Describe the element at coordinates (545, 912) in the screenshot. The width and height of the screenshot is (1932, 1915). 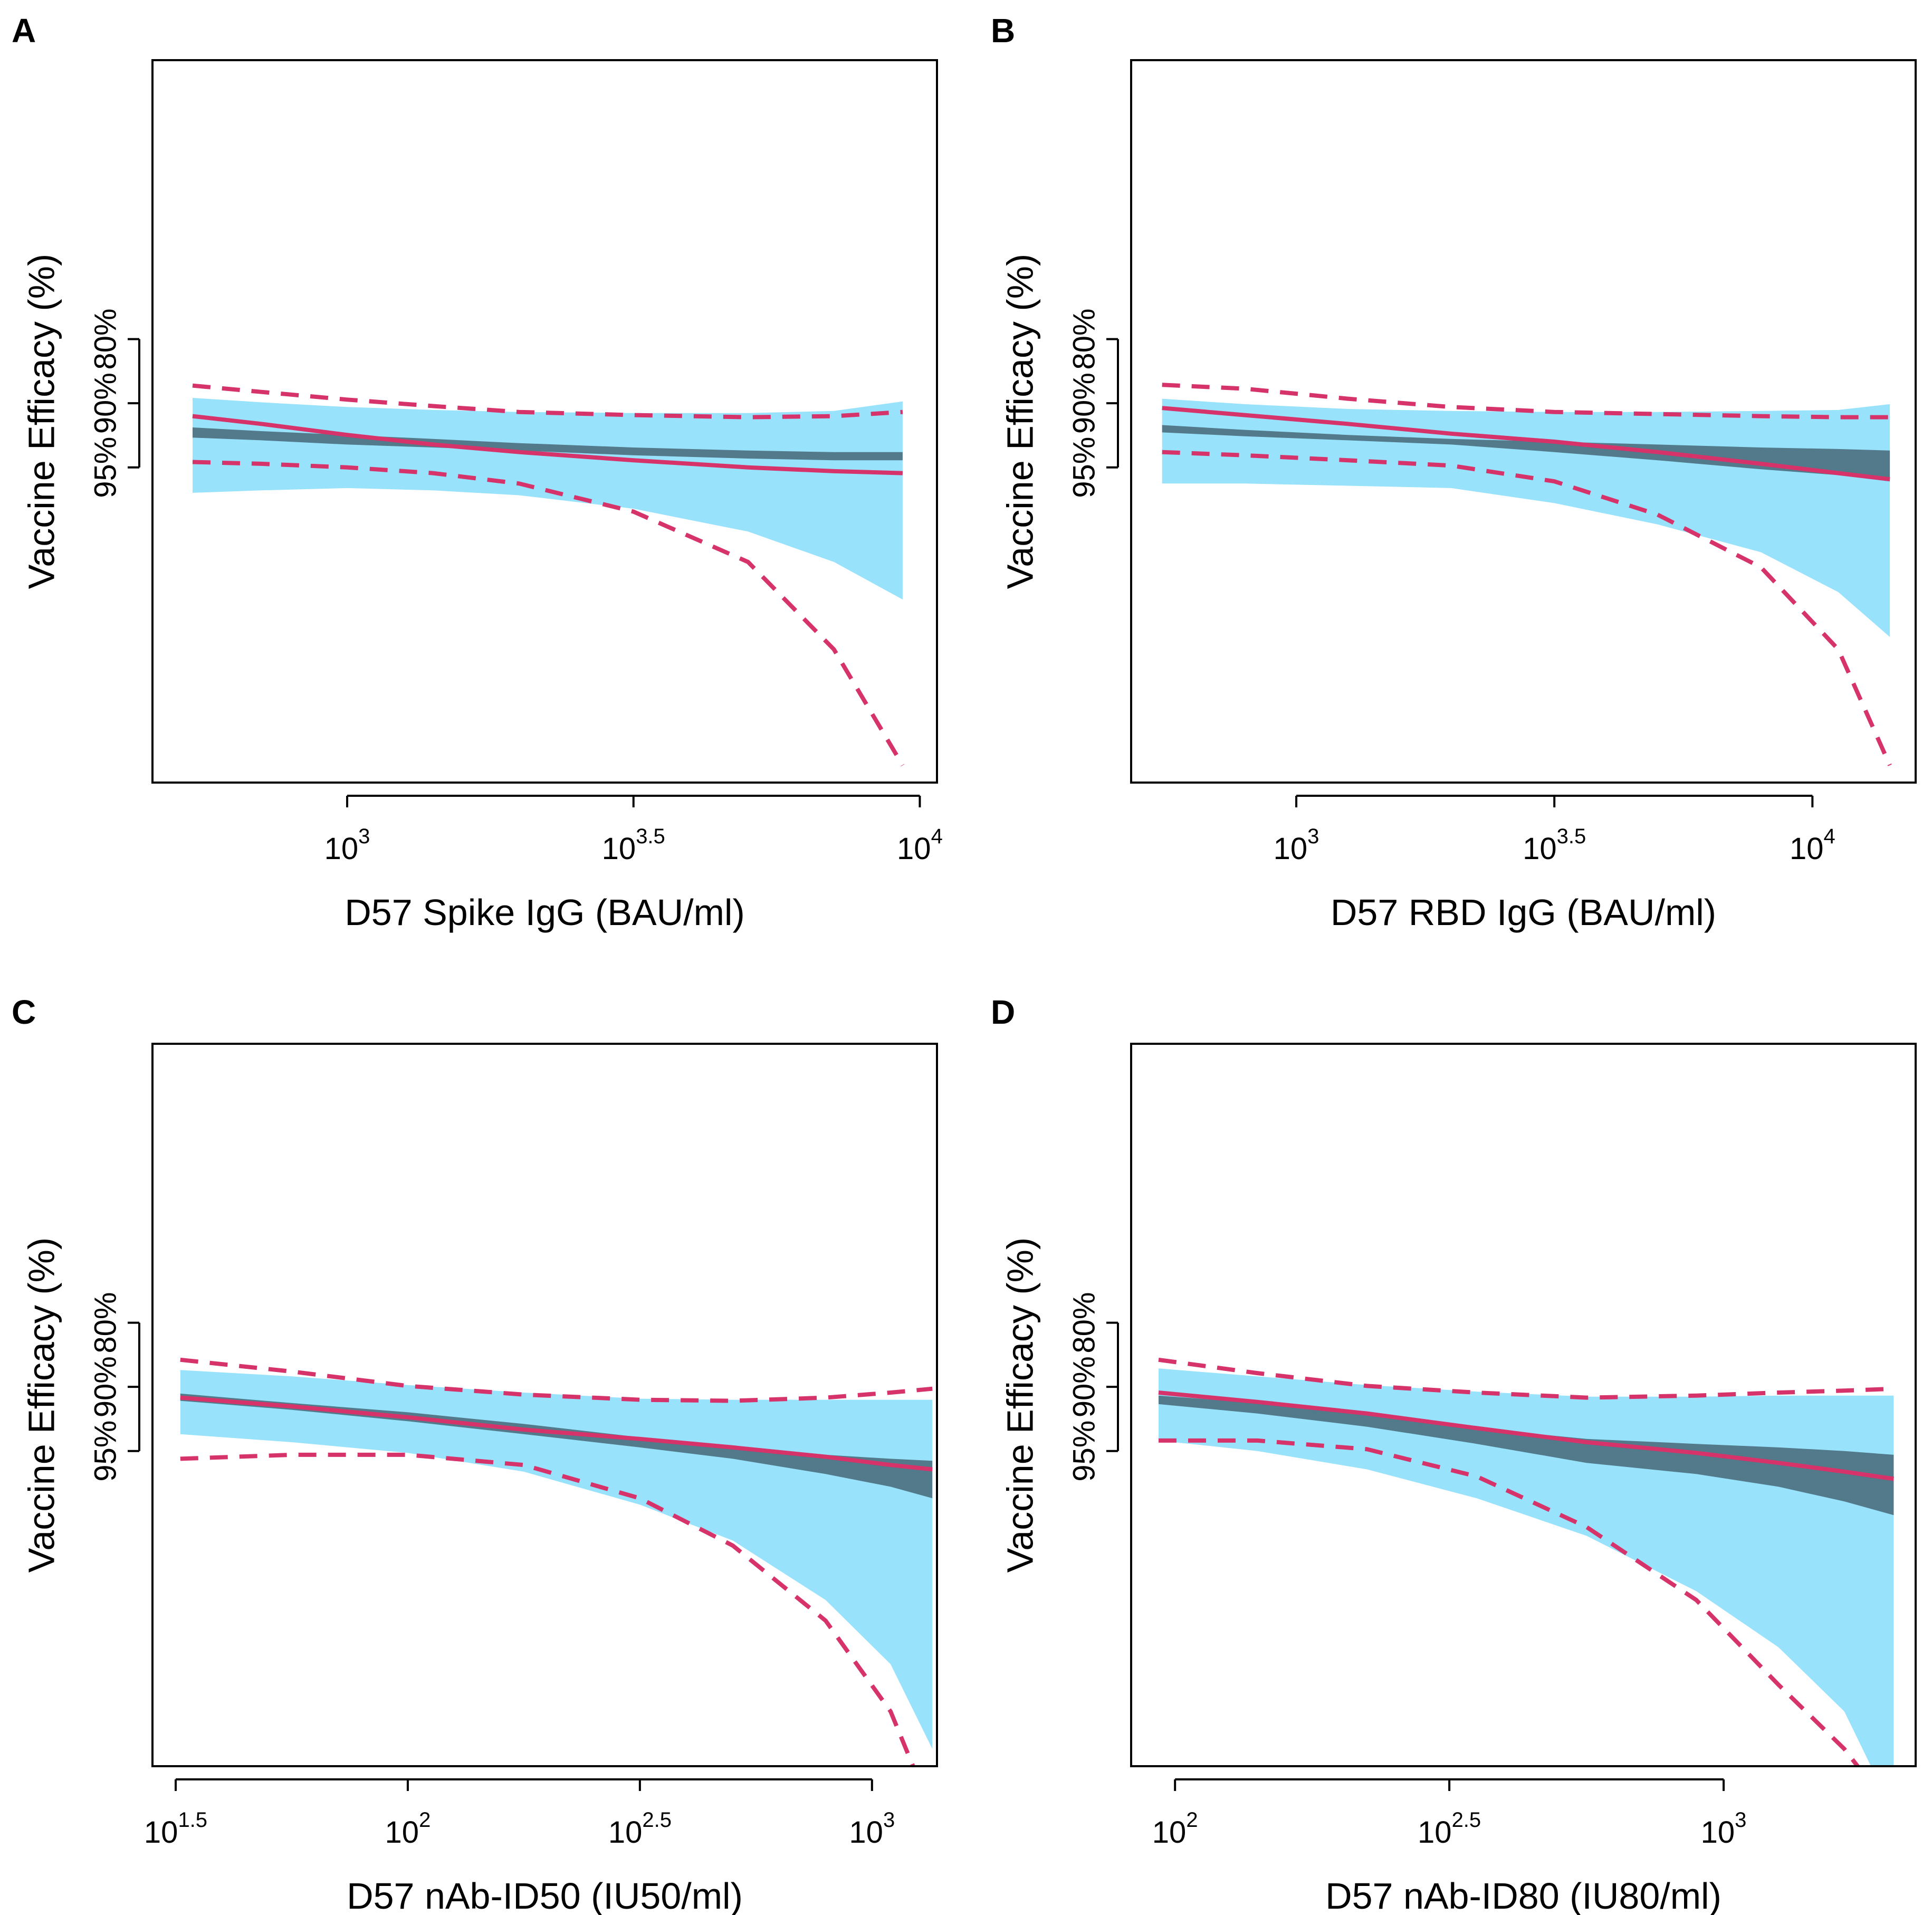
I see `x-axis-title: D57 Spike IgG (BAU/ml)` at that location.